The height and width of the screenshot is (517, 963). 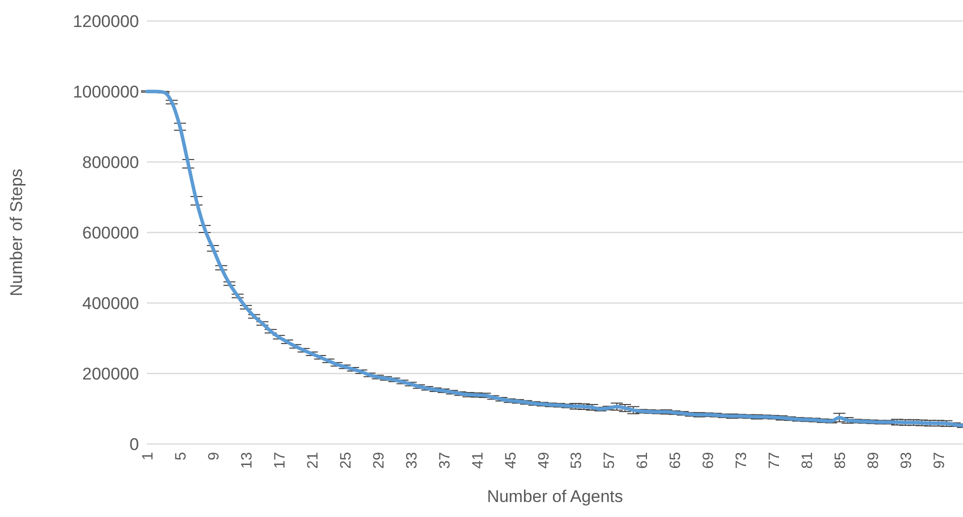 I want to click on x-tick-label: 5, so click(x=181, y=456).